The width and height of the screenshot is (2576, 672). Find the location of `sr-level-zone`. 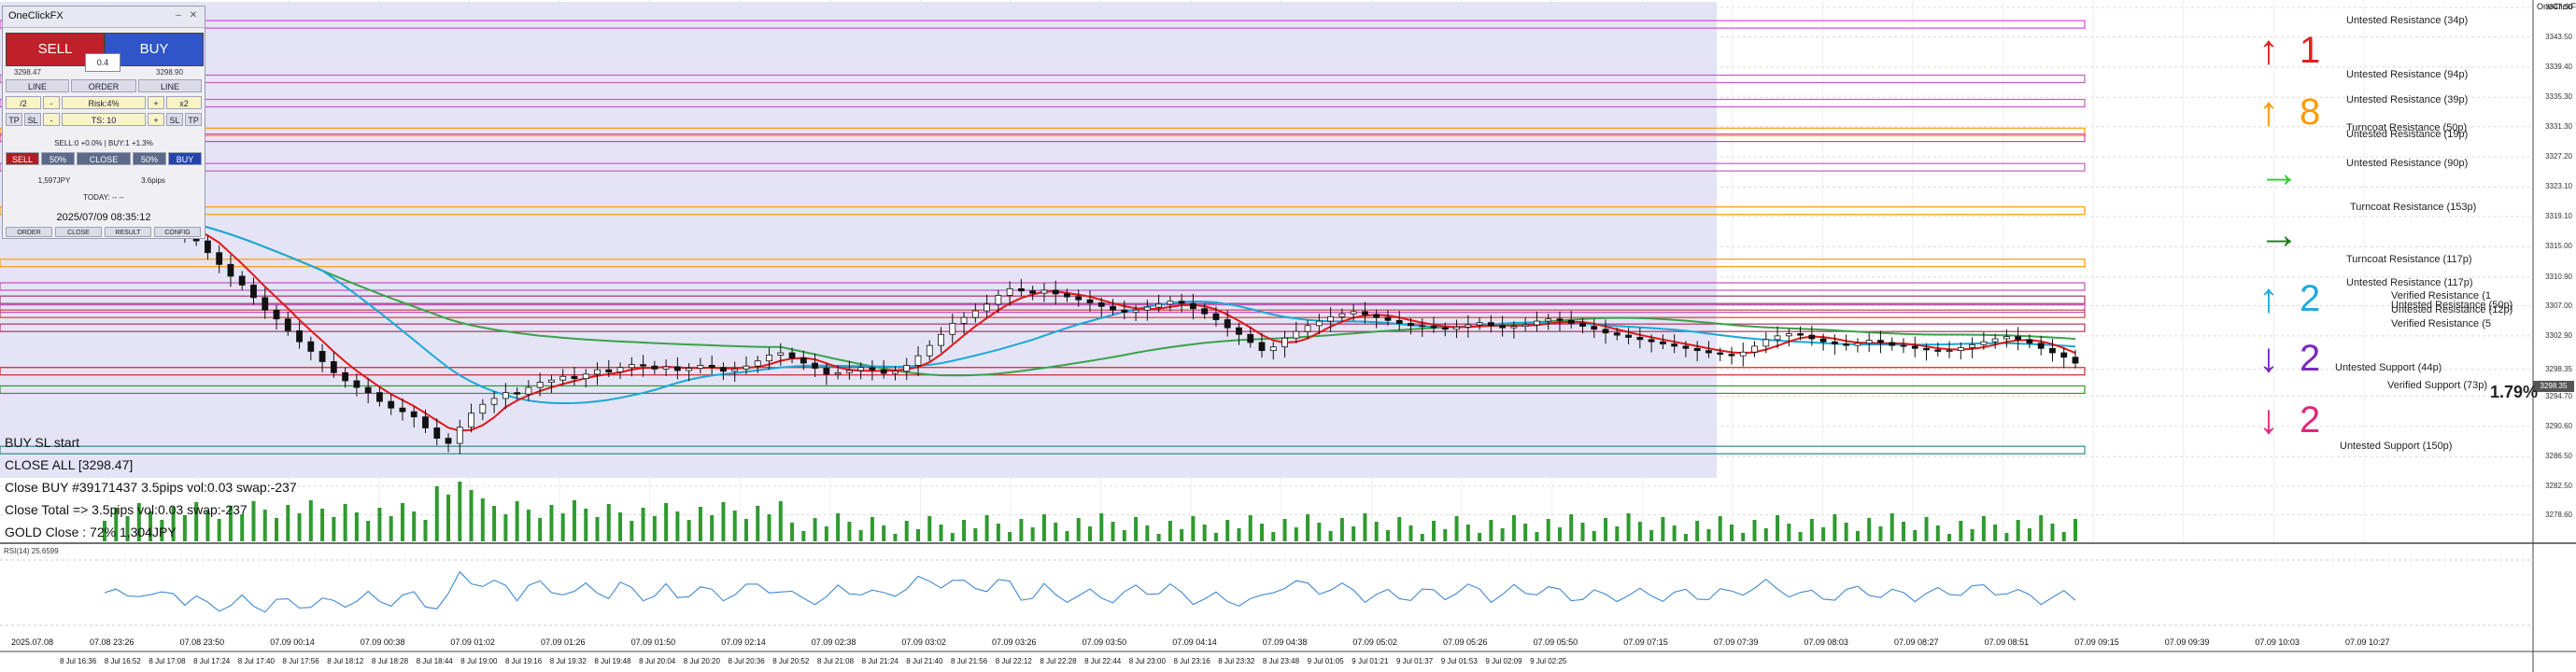

sr-level-zone is located at coordinates (1043, 299).